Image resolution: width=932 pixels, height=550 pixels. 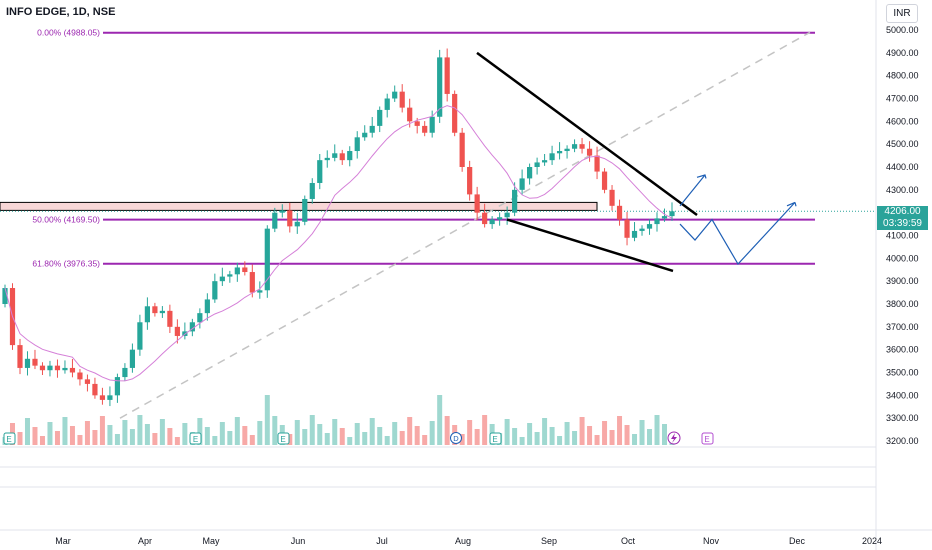 What do you see at coordinates (902, 258) in the screenshot?
I see `y-tick-label: 4000.00` at bounding box center [902, 258].